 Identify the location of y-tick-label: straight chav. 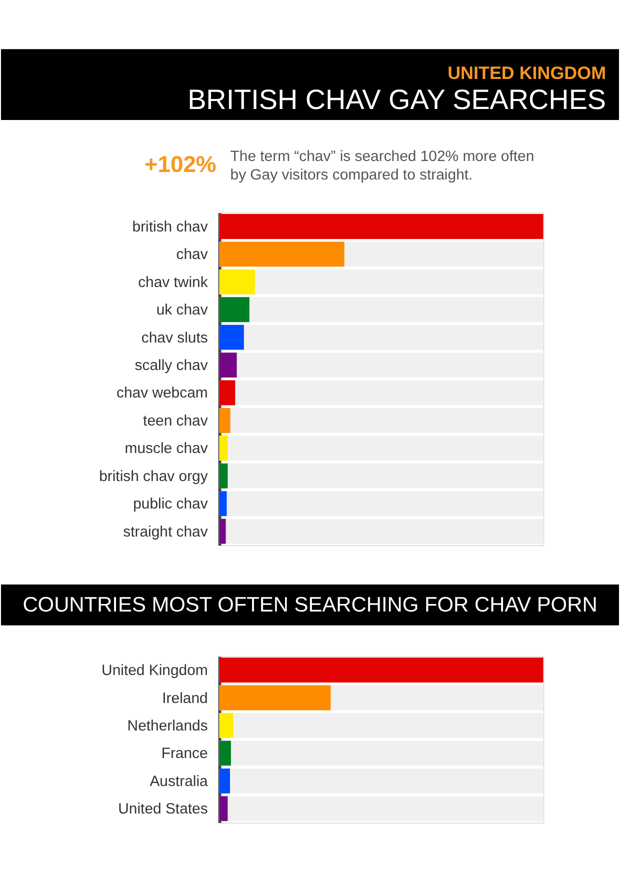
(165, 531).